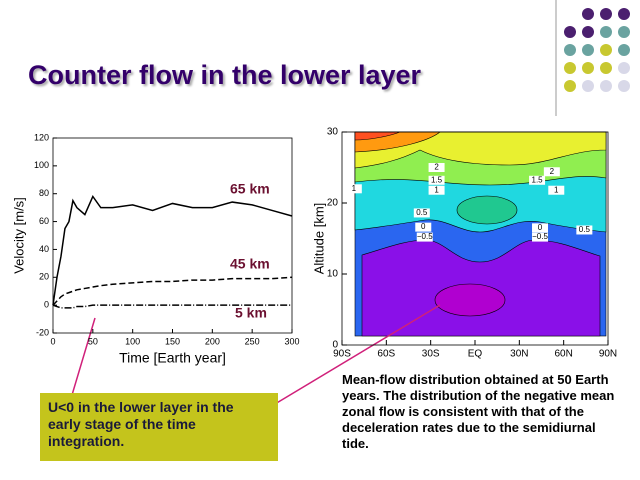  What do you see at coordinates (42, 332) in the screenshot?
I see `y-tick-label: -20` at bounding box center [42, 332].